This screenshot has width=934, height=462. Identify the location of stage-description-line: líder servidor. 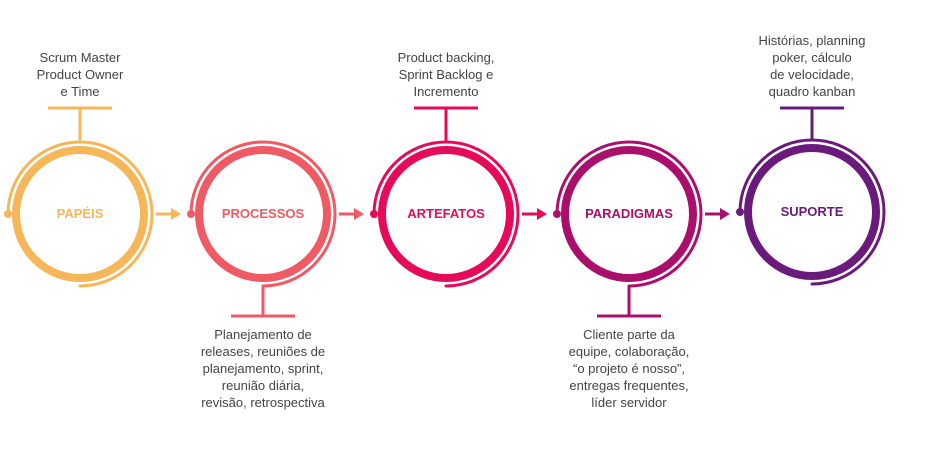
(629, 402).